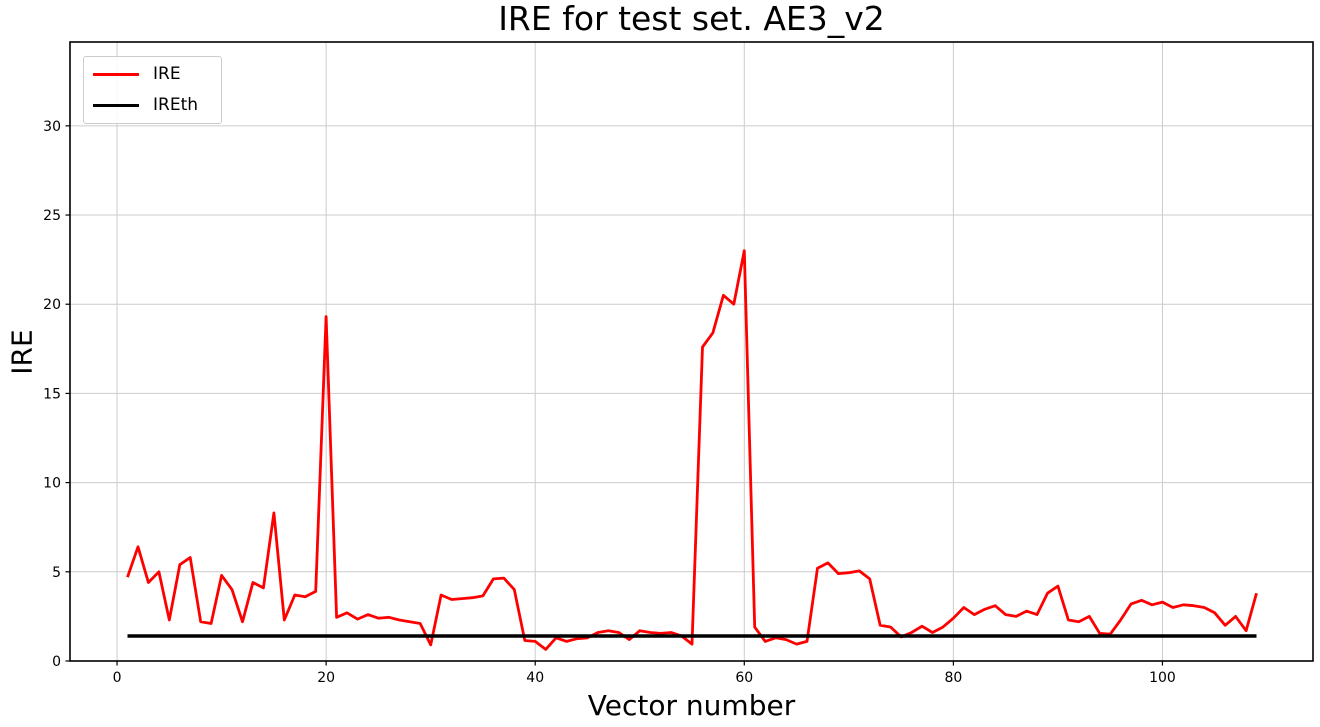 The width and height of the screenshot is (1320, 727). Describe the element at coordinates (152, 74) in the screenshot. I see `legend-item-ire: IRE` at that location.